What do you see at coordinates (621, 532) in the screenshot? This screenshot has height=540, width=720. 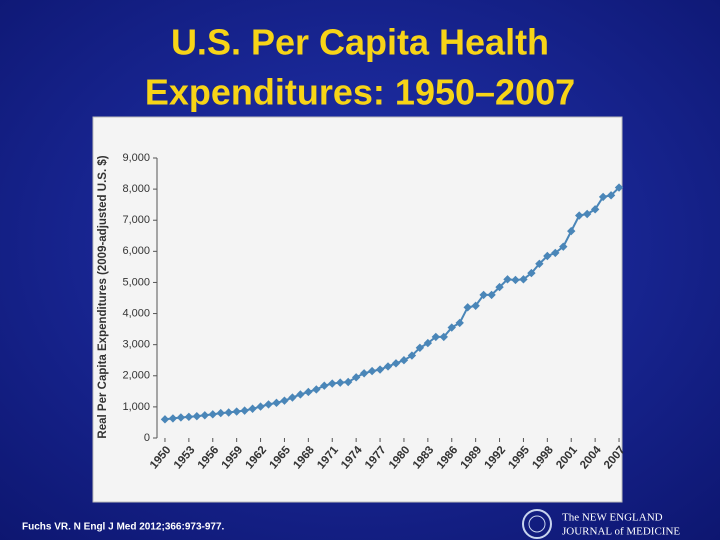 I see `logo-text: JOURNAL of MEDICINE` at bounding box center [621, 532].